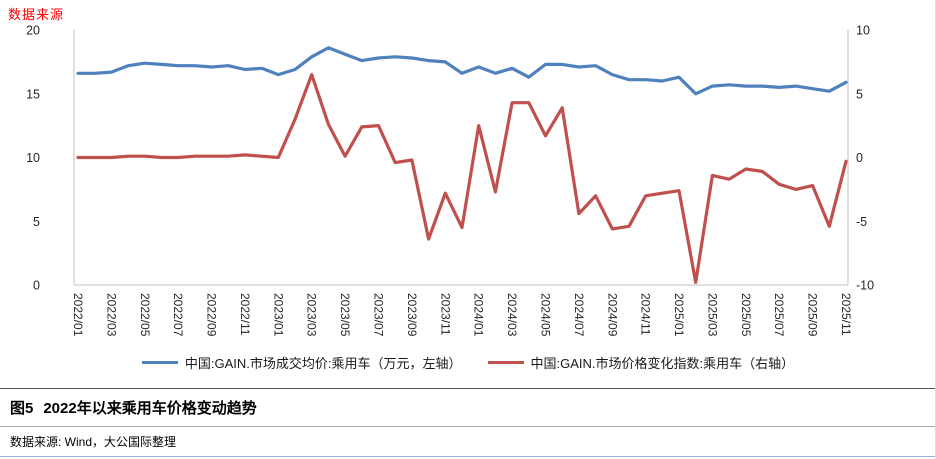 The width and height of the screenshot is (936, 459). I want to click on figure-caption: 图5 2022年以来乘用车价格变动趋势, so click(468, 408).